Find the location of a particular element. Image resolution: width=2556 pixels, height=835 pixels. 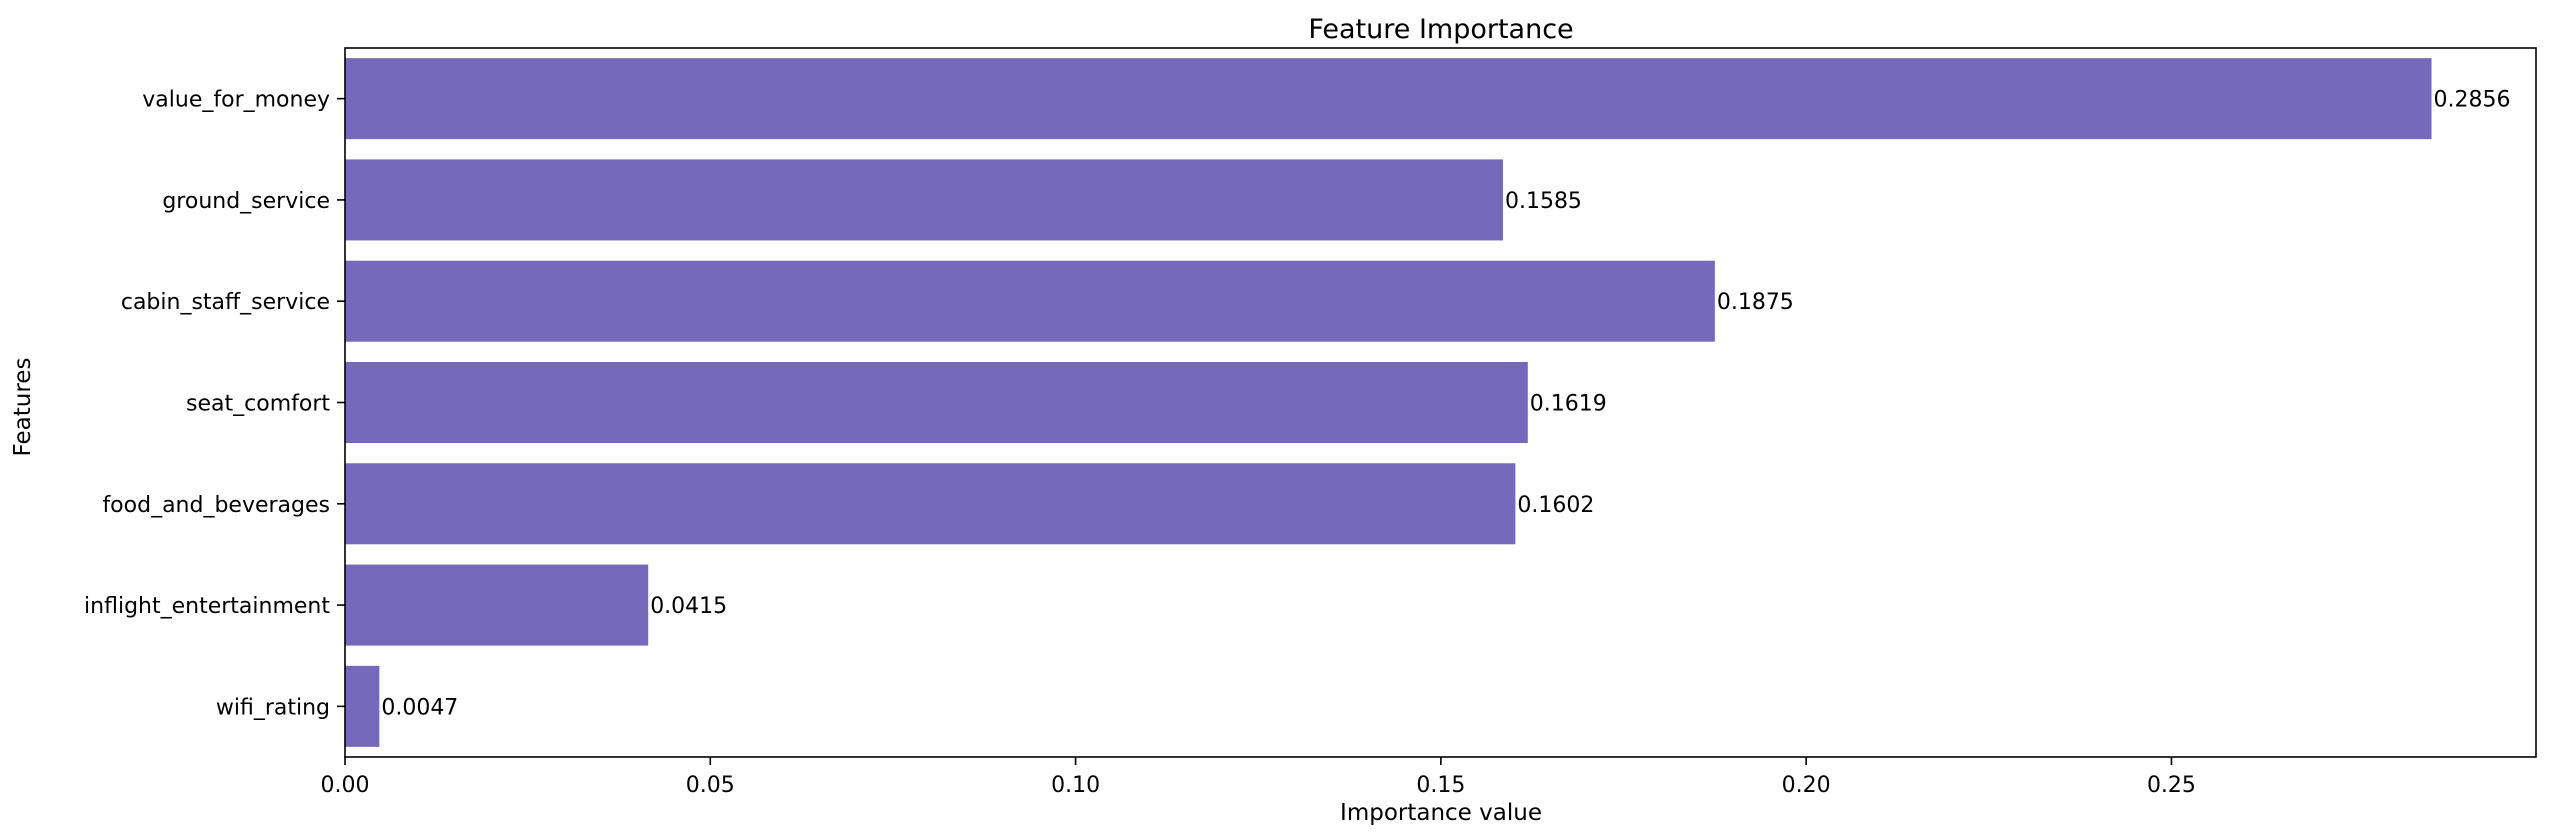

x-tick-label: 0.15 is located at coordinates (1440, 785).